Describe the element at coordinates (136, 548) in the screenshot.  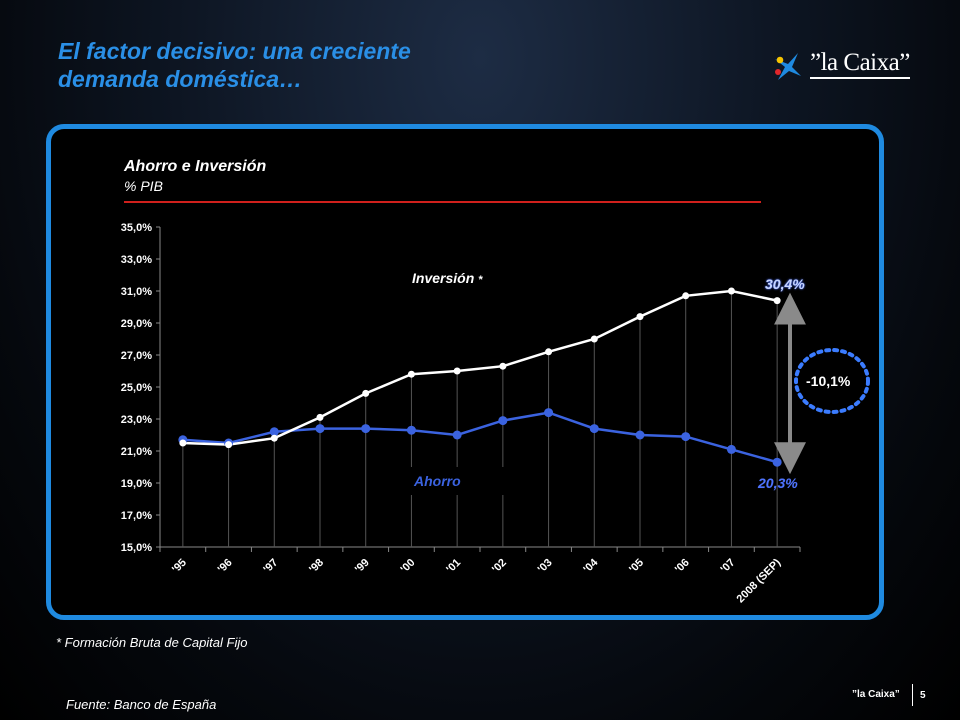
I see `y-tick-label: 15,0%` at that location.